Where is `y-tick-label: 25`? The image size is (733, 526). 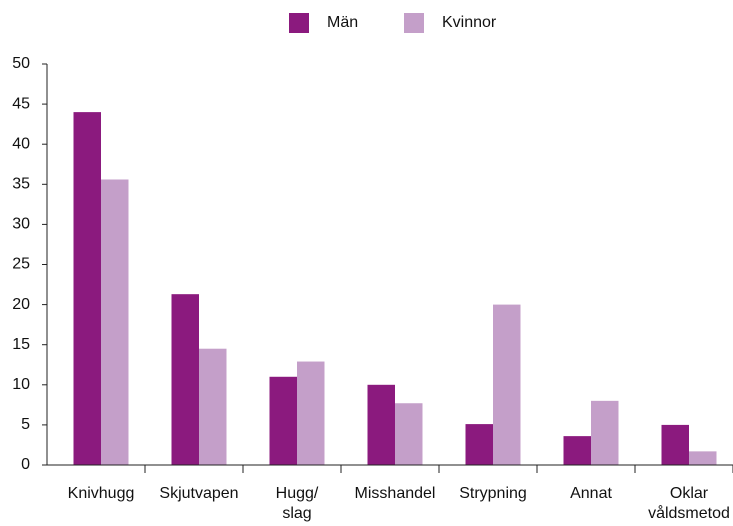 y-tick-label: 25 is located at coordinates (21, 264).